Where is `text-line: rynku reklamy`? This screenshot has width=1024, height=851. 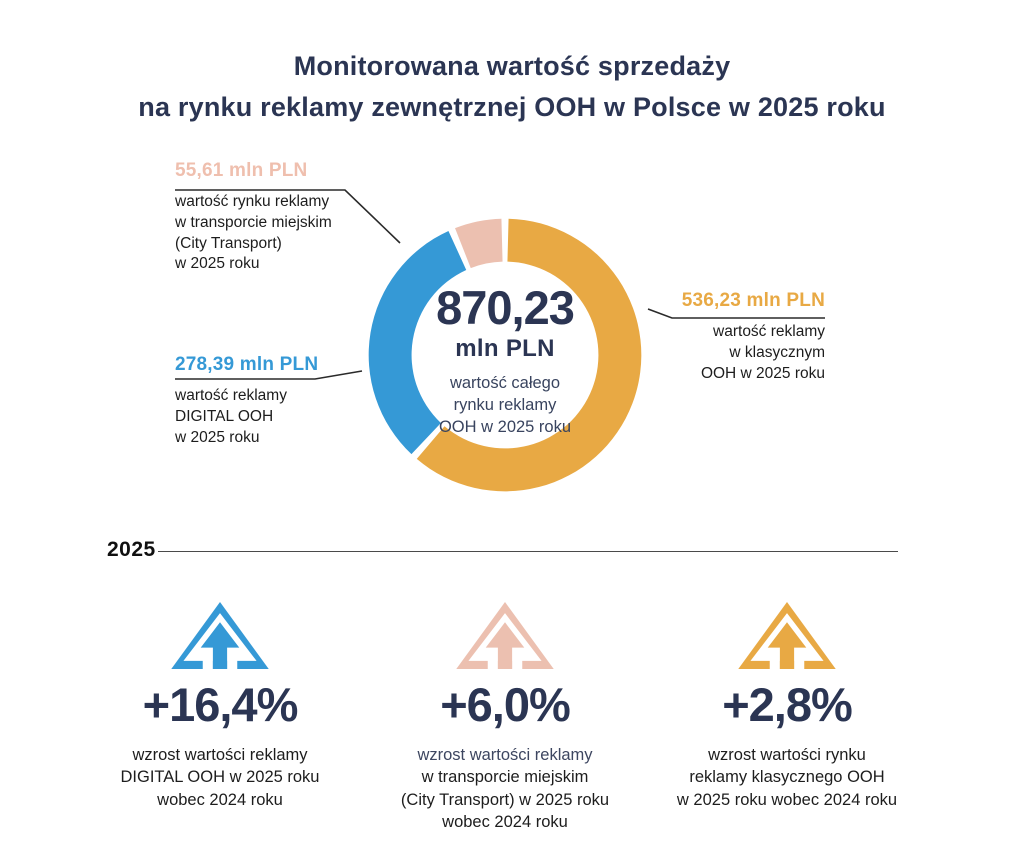 text-line: rynku reklamy is located at coordinates (505, 404).